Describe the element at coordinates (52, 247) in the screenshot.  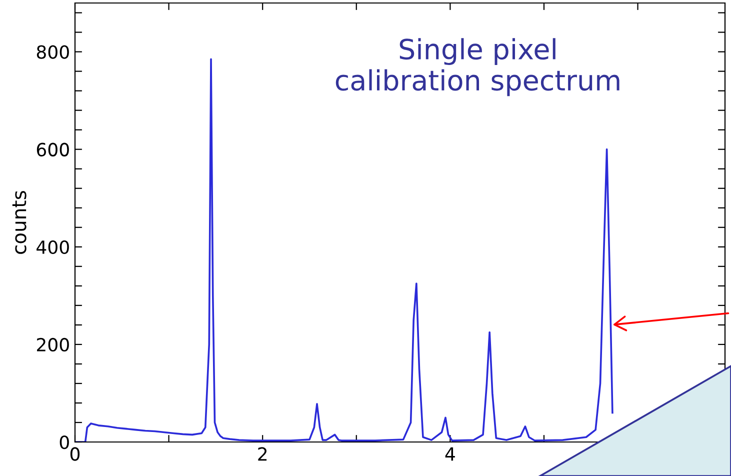
I see `y-tick-label: 400` at that location.